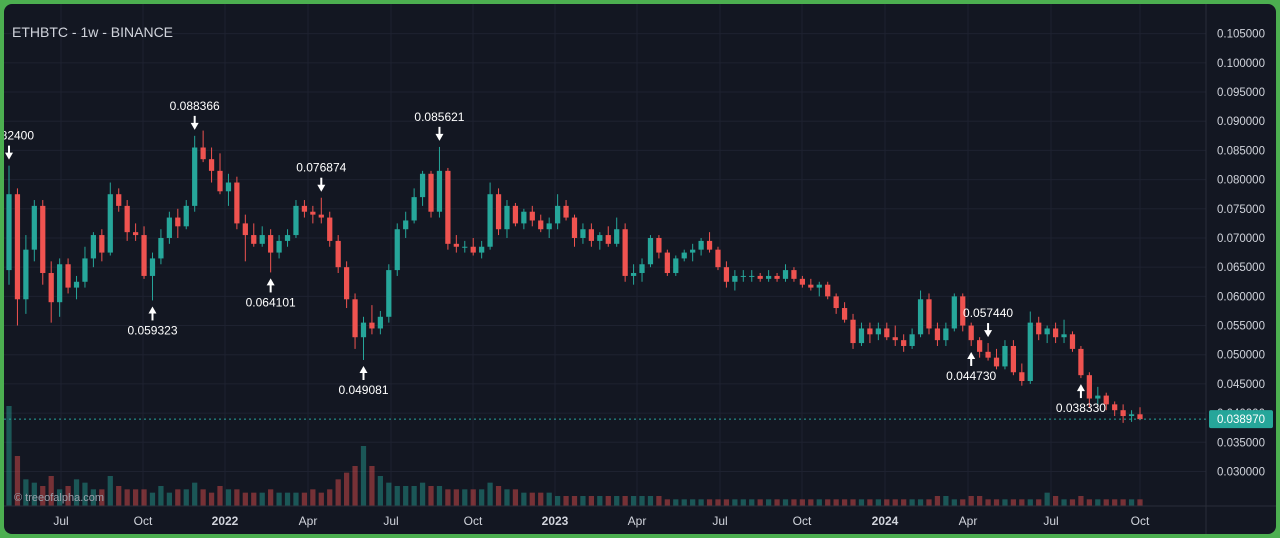 Image resolution: width=1280 pixels, height=538 pixels. What do you see at coordinates (321, 188) in the screenshot?
I see `arrow-down-icon` at bounding box center [321, 188].